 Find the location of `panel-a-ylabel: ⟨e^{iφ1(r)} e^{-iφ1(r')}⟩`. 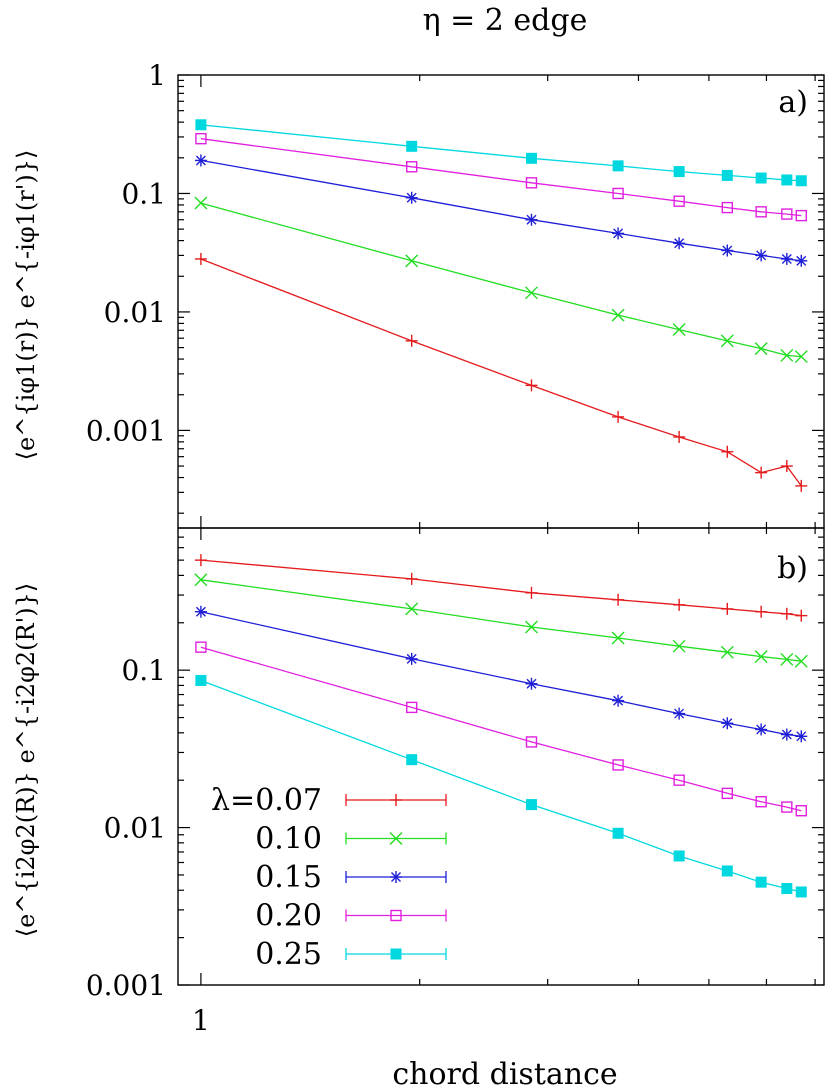

panel-a-ylabel: ⟨e^{iφ1(r)} e^{-iφ1(r')}⟩ is located at coordinates (26, 305).